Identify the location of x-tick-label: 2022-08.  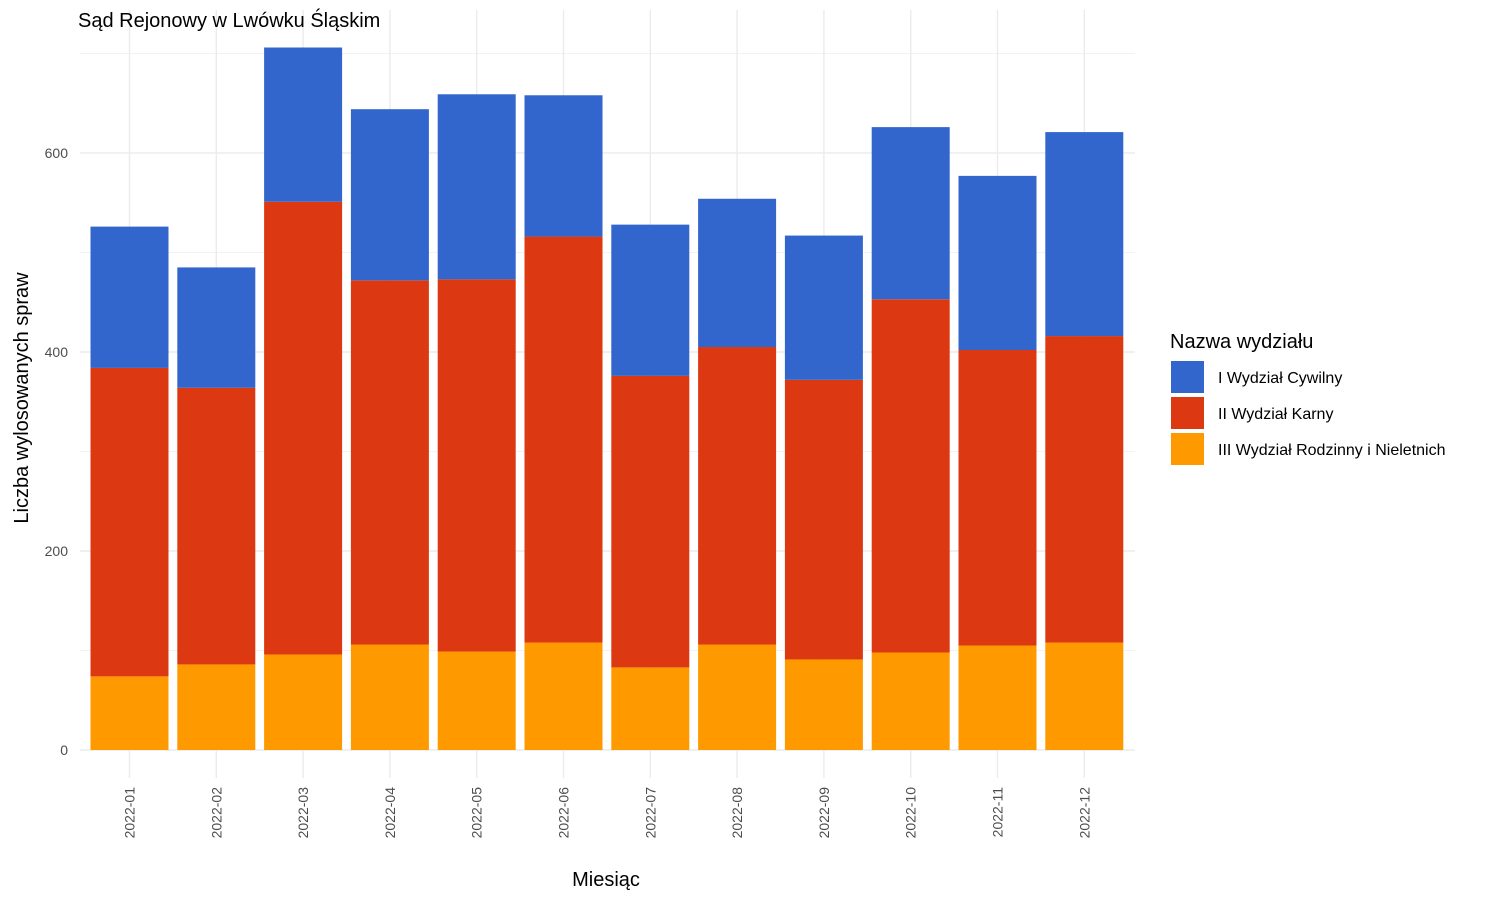
(737, 813).